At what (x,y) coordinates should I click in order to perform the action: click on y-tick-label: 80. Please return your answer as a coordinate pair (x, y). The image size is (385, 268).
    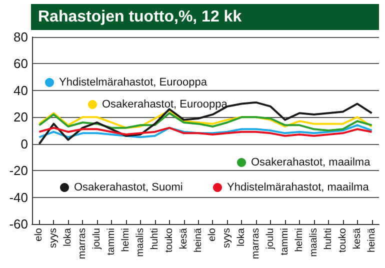
    Looking at the image, I should click on (21, 37).